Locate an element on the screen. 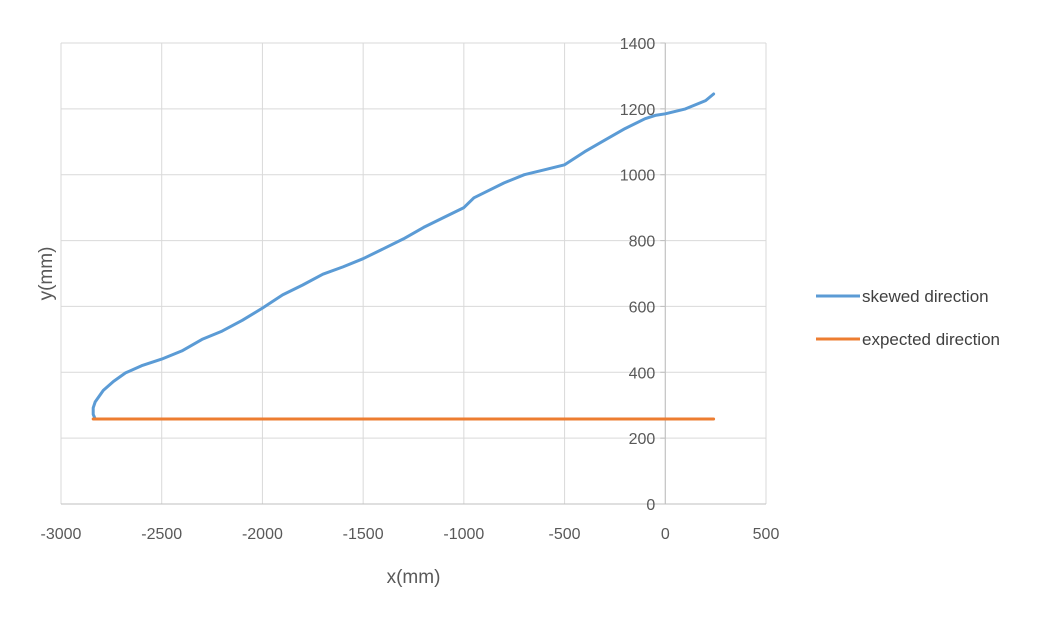 This screenshot has width=1054, height=637. x-axis-title: x(mm) is located at coordinates (414, 577).